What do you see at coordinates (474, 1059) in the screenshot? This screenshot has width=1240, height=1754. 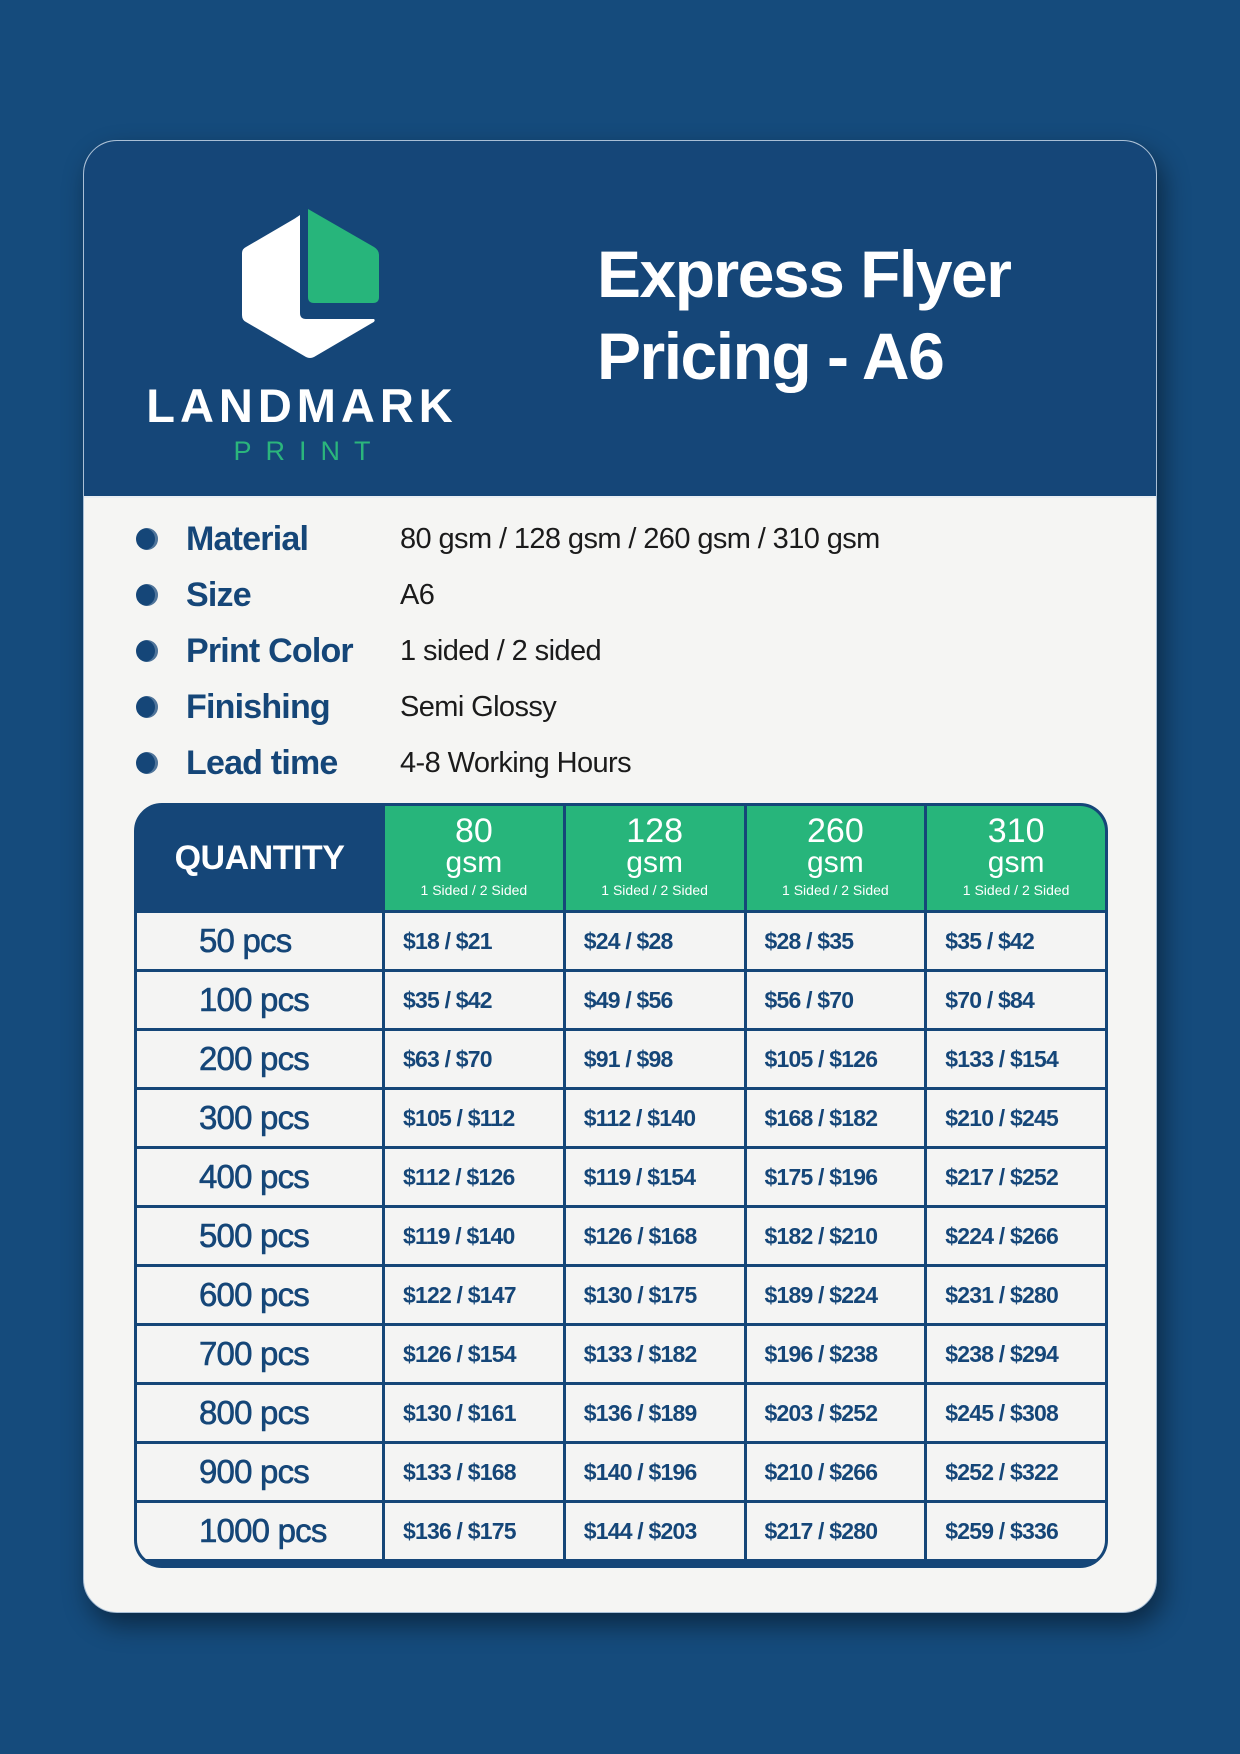 I see `price-cell: $63 / $70` at bounding box center [474, 1059].